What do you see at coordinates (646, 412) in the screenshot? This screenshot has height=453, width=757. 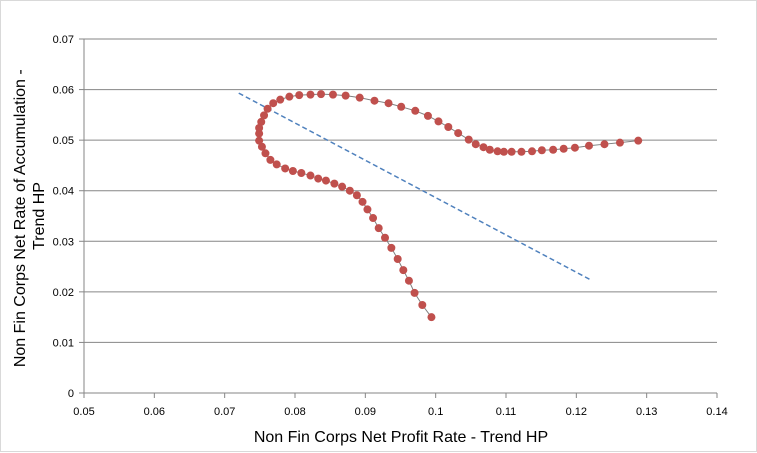 I see `x-tick-label: 0.13` at bounding box center [646, 412].